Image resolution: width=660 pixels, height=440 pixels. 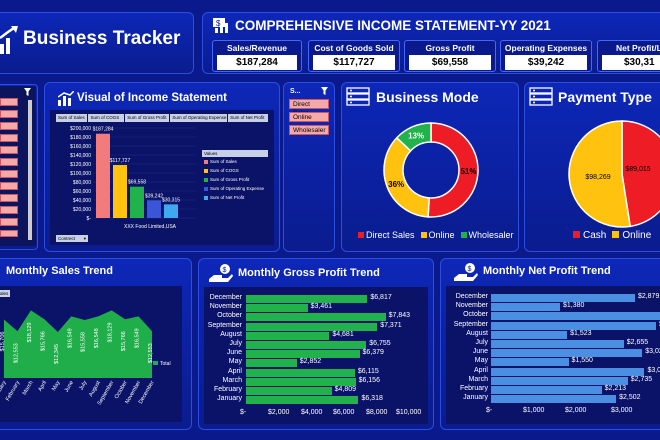 What do you see at coordinates (450, 62) in the screenshot?
I see `kpi-value: $69,558` at bounding box center [450, 62].